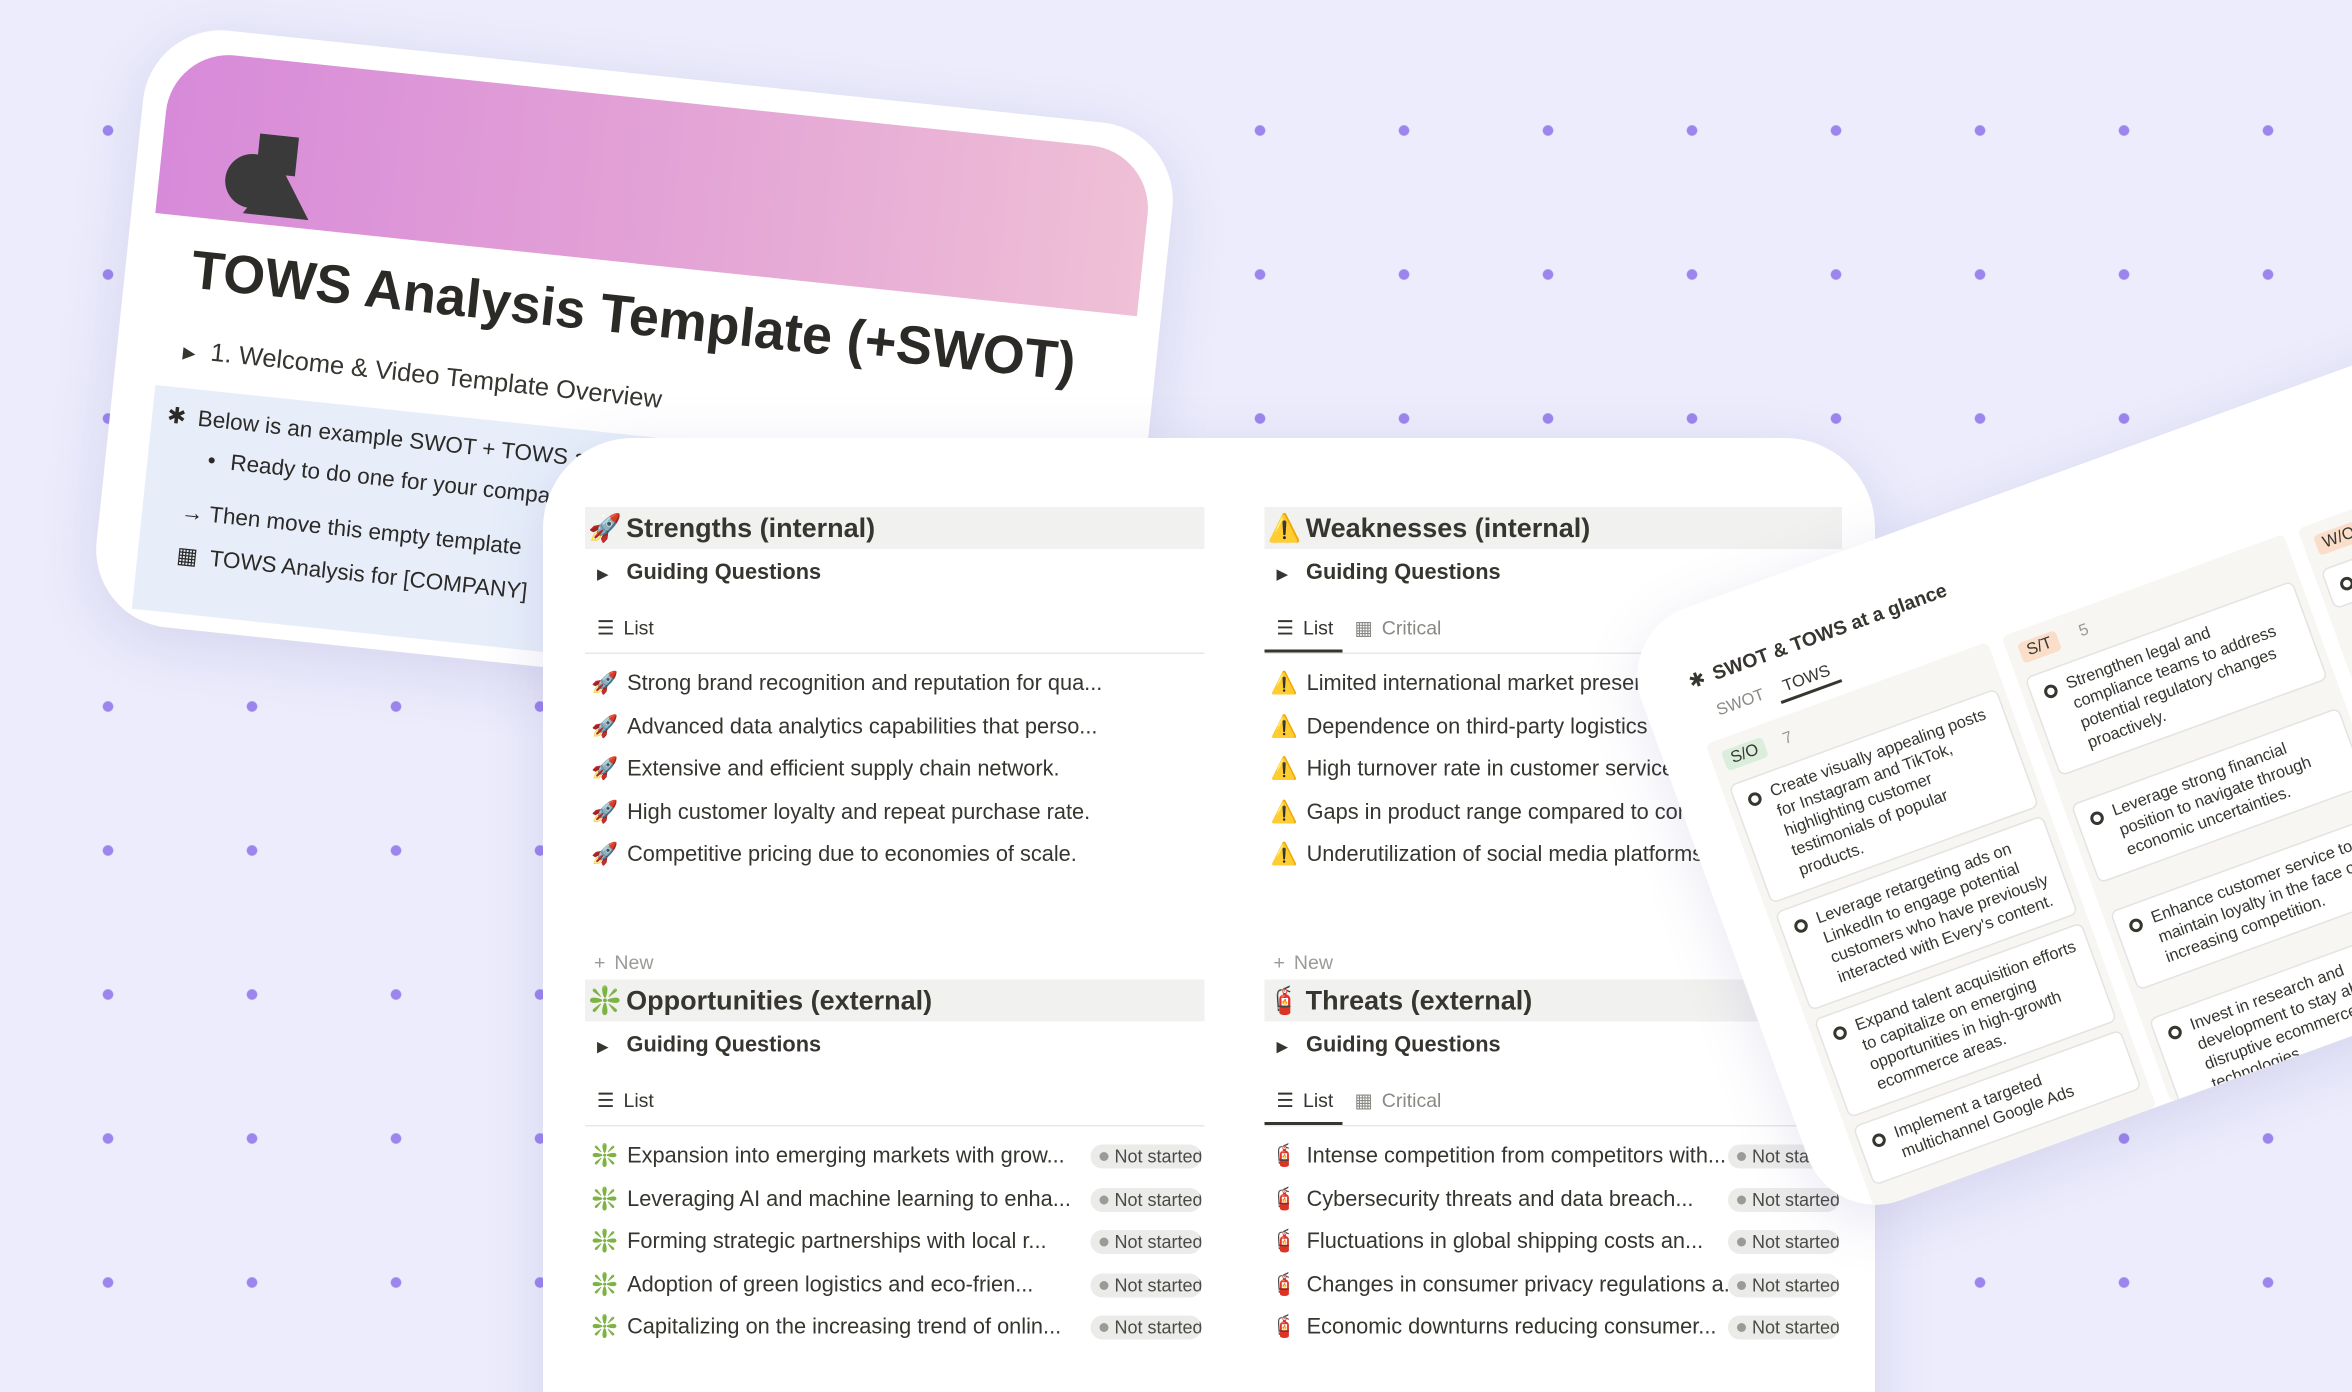 The image size is (2352, 1392). Describe the element at coordinates (1284, 1000) in the screenshot. I see `quadrant-icon: 🧯` at that location.